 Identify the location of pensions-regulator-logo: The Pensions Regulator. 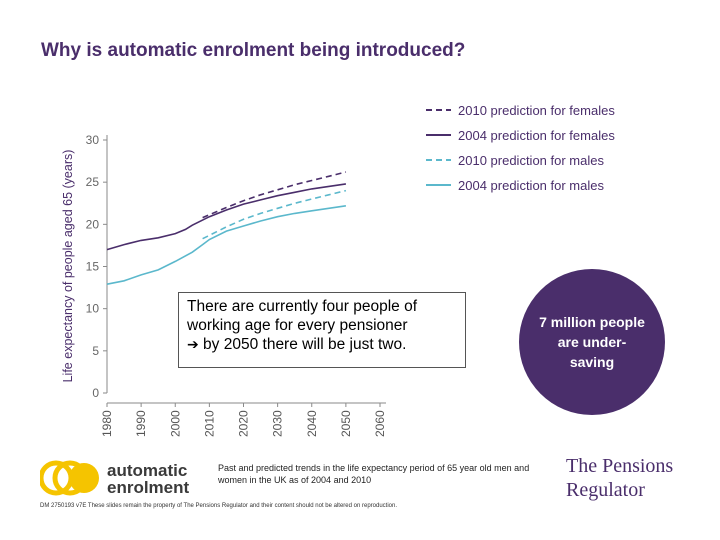
(619, 478).